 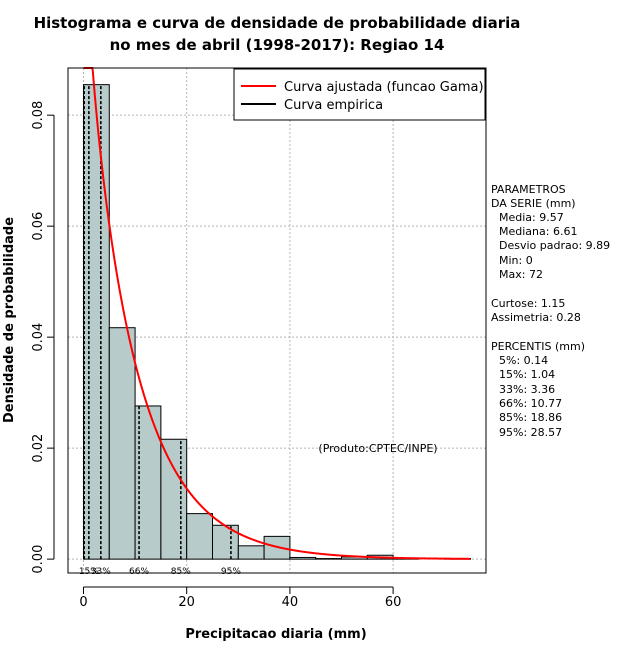 I want to click on legend-label-empirical: Curva empirica, so click(x=333, y=105).